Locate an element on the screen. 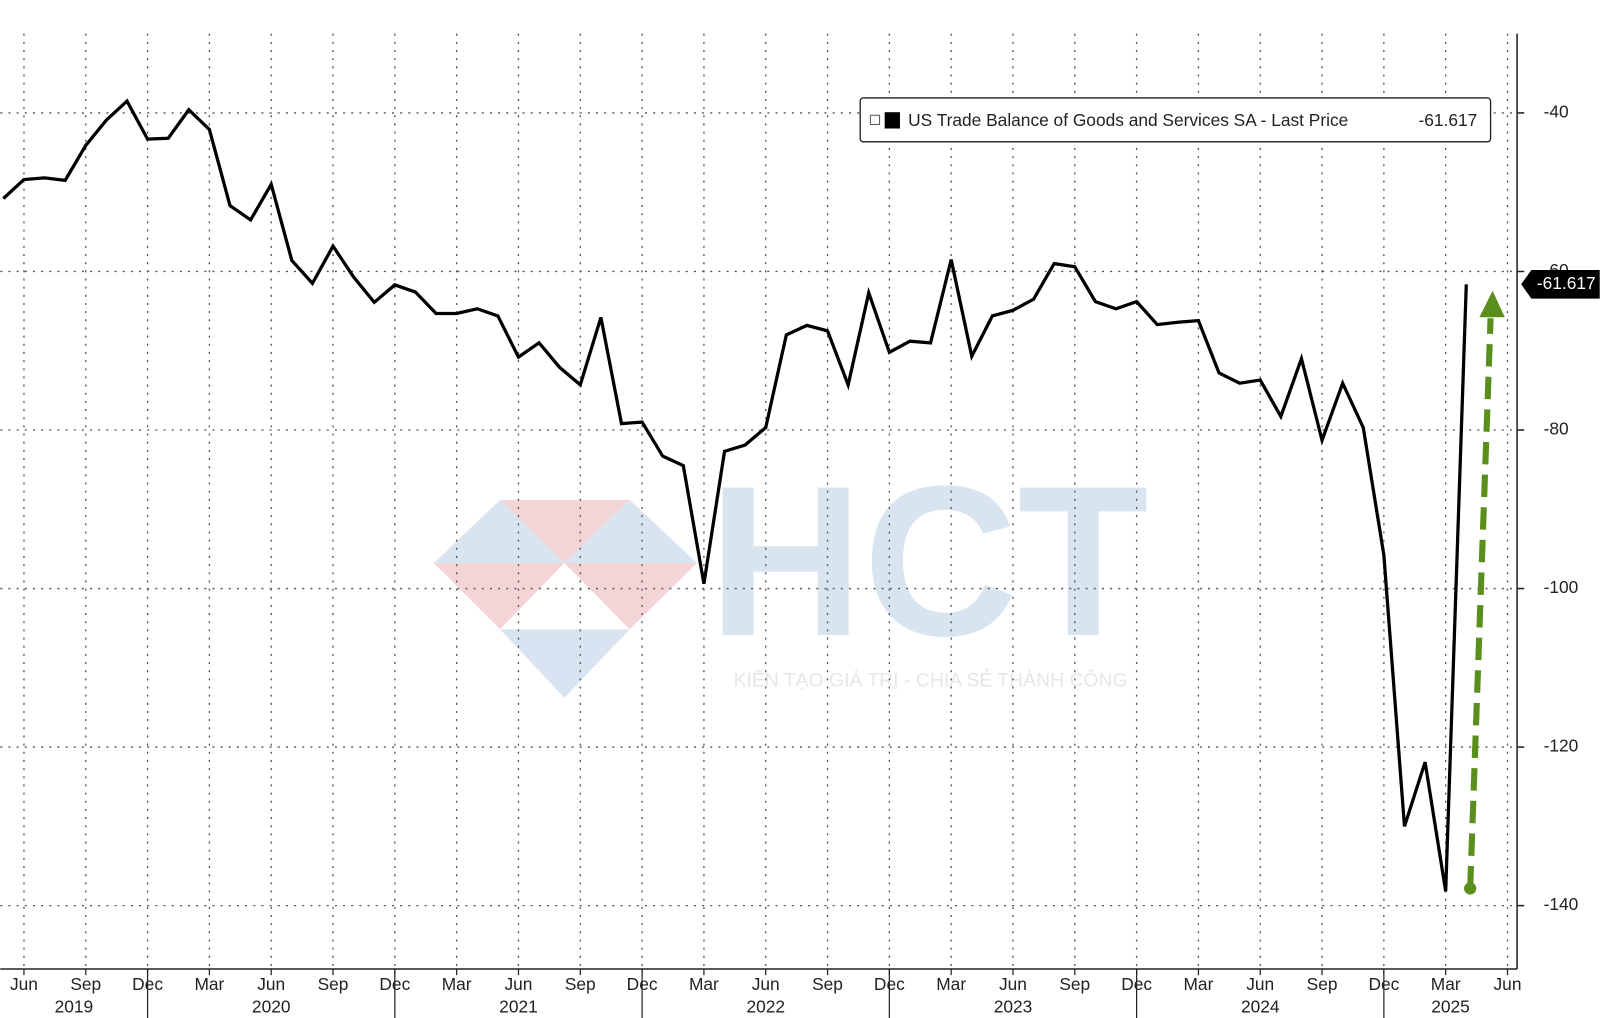  x-year-label: 2024 is located at coordinates (1260, 1006).